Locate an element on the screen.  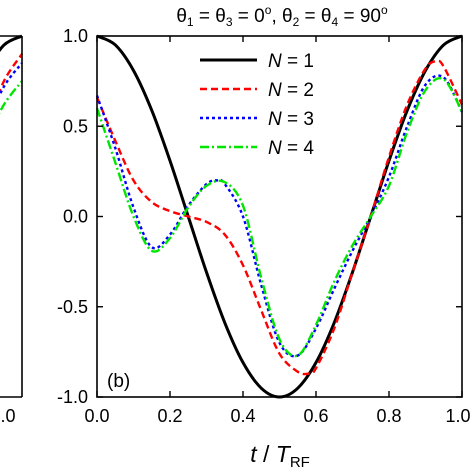
left-panel-x-tick-label: 1.0 is located at coordinates (8, 416).